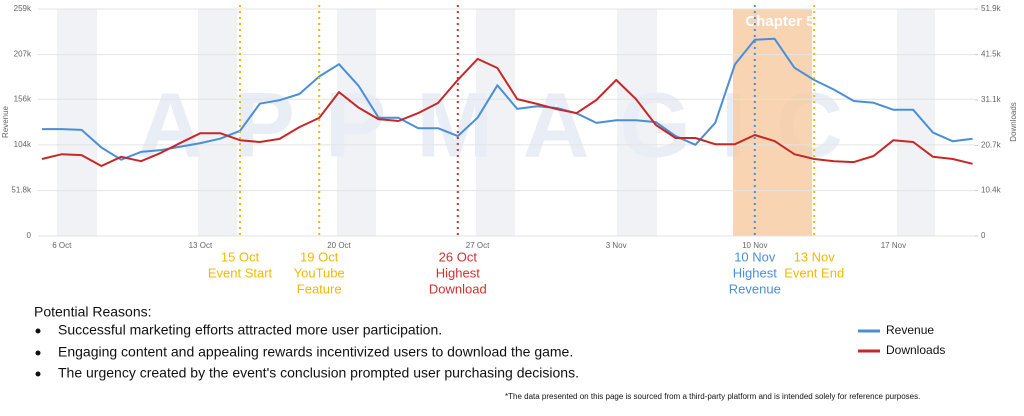 Image resolution: width=1024 pixels, height=416 pixels. What do you see at coordinates (616, 245) in the screenshot?
I see `x-tick-label: 3 Nov` at bounding box center [616, 245].